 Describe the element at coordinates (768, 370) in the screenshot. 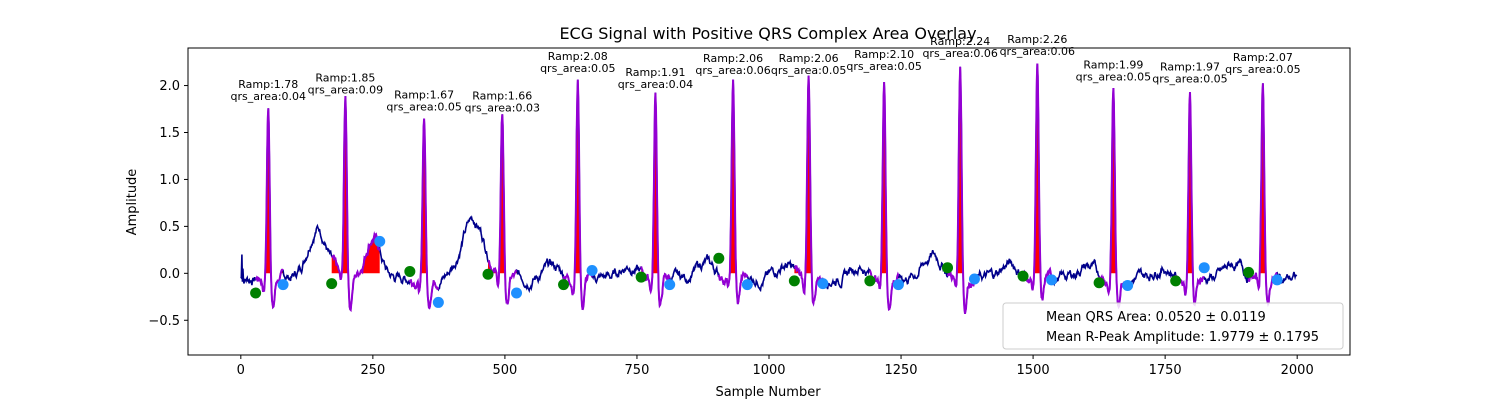

I see `x-tick-label: 1000` at that location.